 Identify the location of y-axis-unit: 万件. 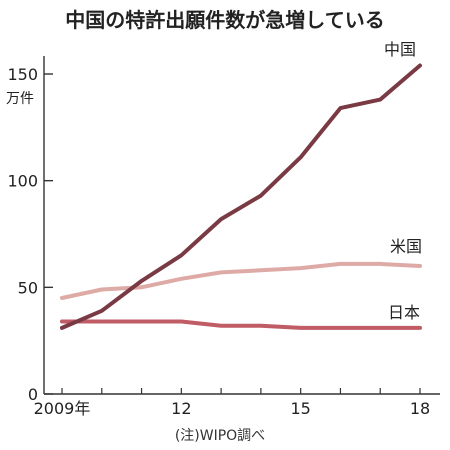
(20, 99).